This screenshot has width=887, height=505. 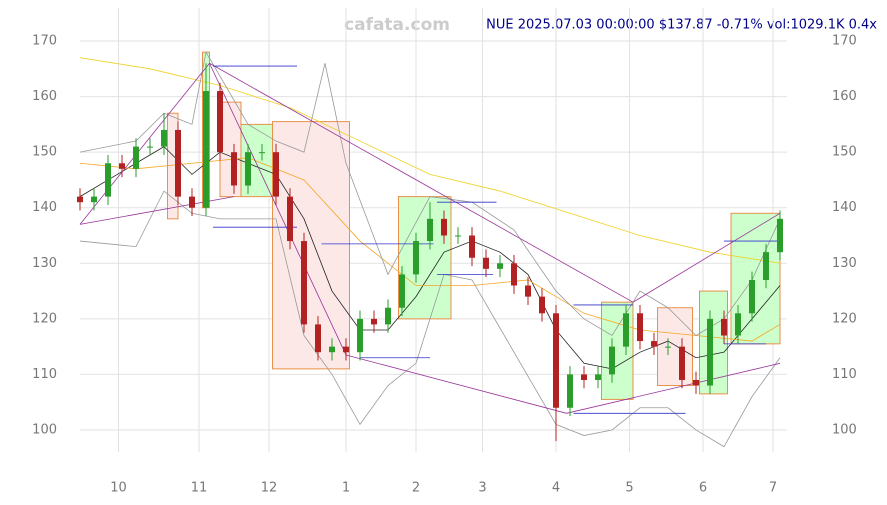 What do you see at coordinates (844, 41) in the screenshot?
I see `y-tick-label-right: 170` at bounding box center [844, 41].